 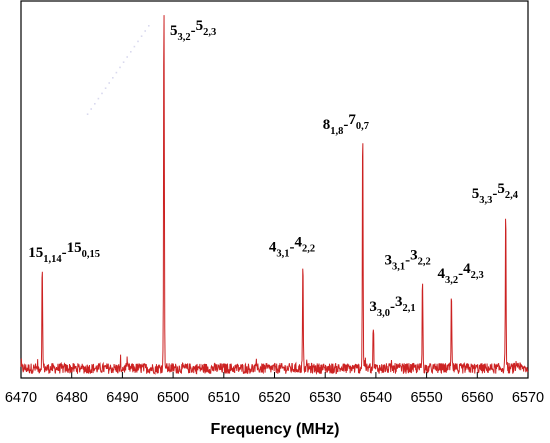 I want to click on peak-label-b: 7, so click(x=352, y=120).